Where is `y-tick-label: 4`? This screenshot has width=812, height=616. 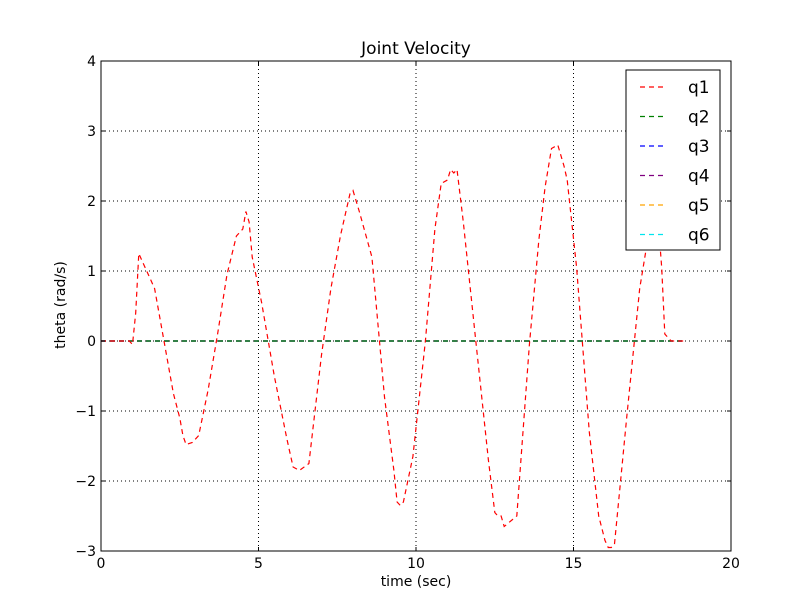
y-tick-label: 4 is located at coordinates (91, 62).